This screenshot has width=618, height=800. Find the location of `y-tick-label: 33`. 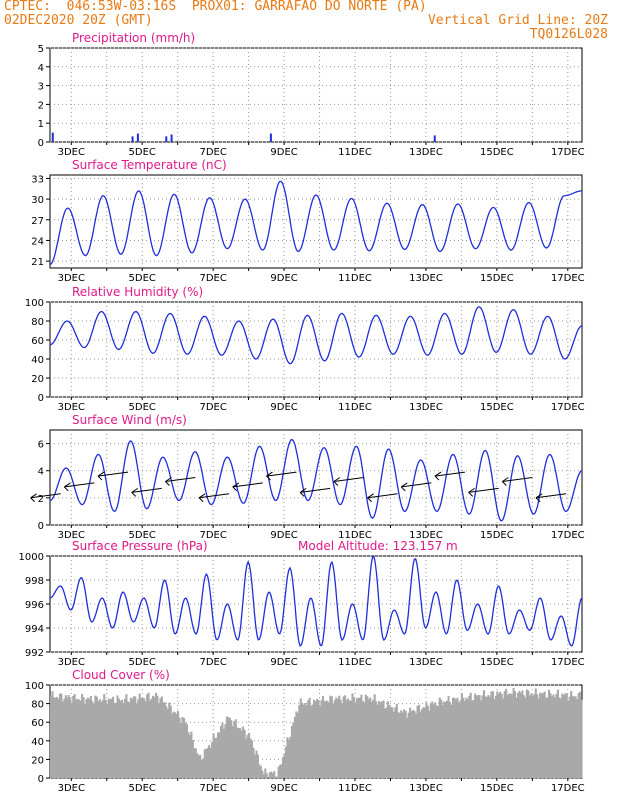

y-tick-label: 33 is located at coordinates (37, 179).